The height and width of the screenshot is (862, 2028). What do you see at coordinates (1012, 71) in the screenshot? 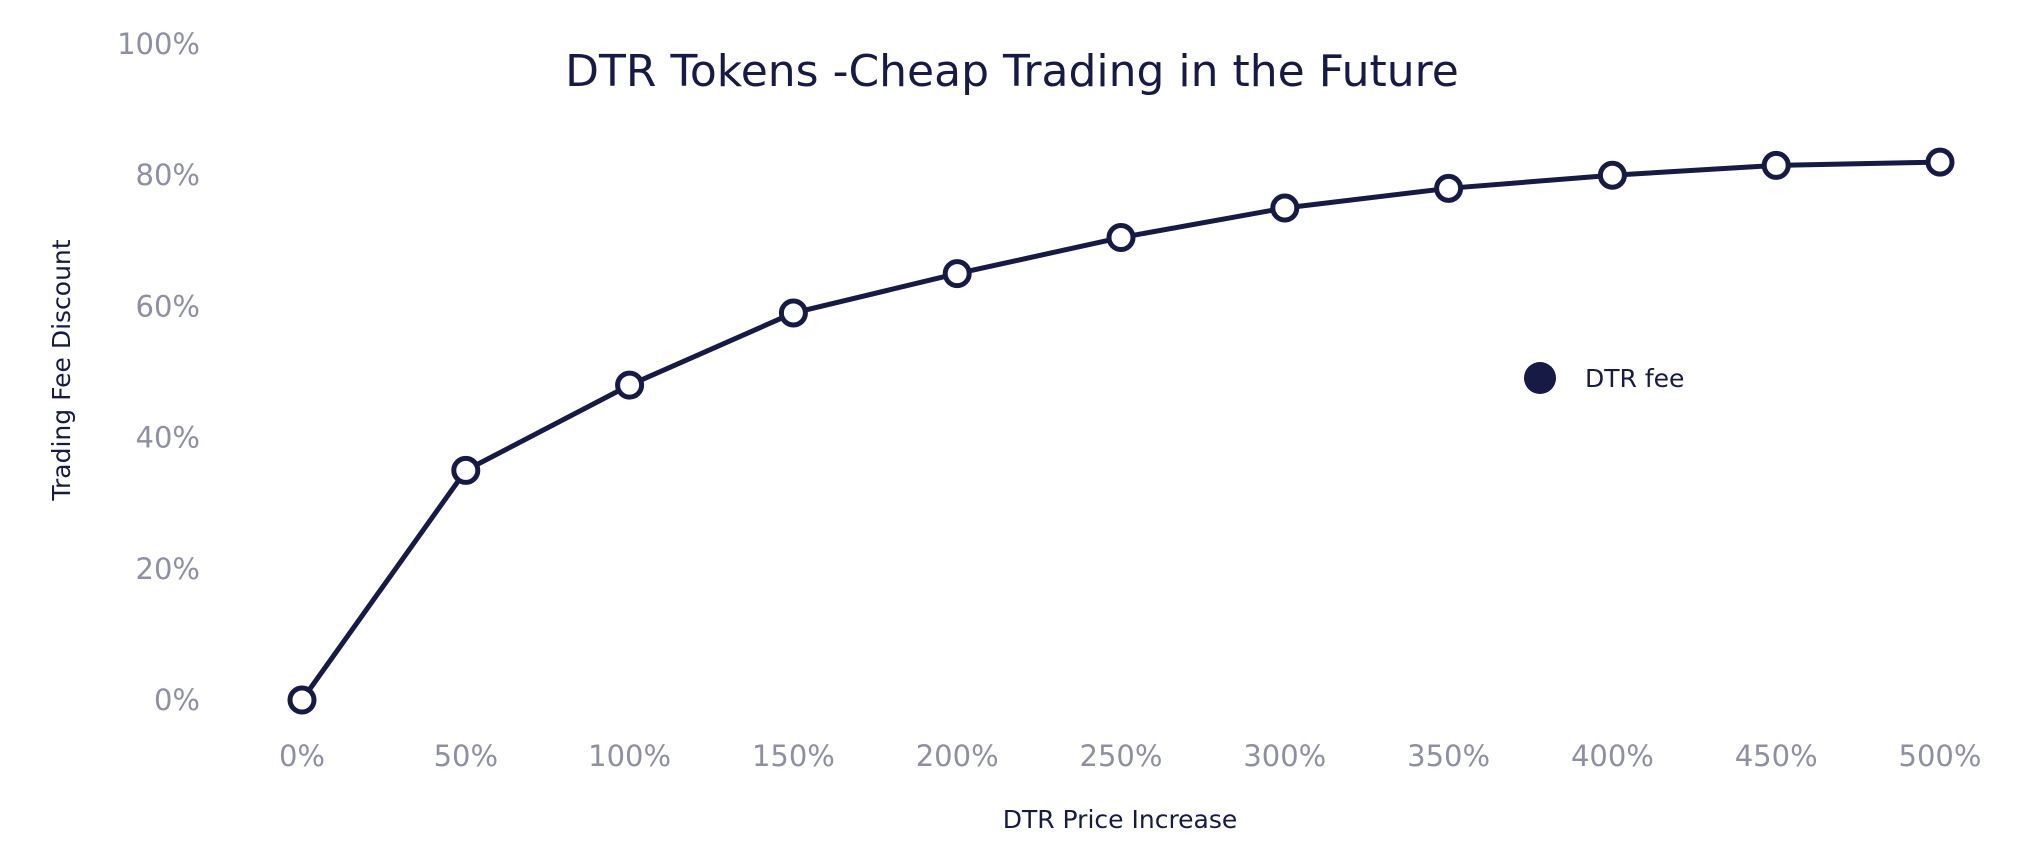
I see `chart-title: DTR Tokens -Cheap Trading in the Future` at bounding box center [1012, 71].